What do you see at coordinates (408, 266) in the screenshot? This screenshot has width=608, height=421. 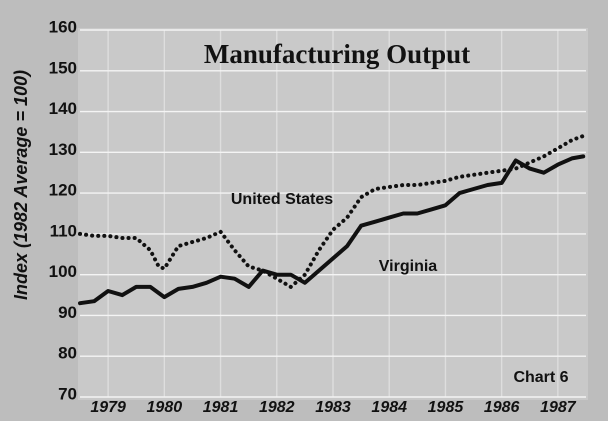 I see `annotation: Virginia` at bounding box center [408, 266].